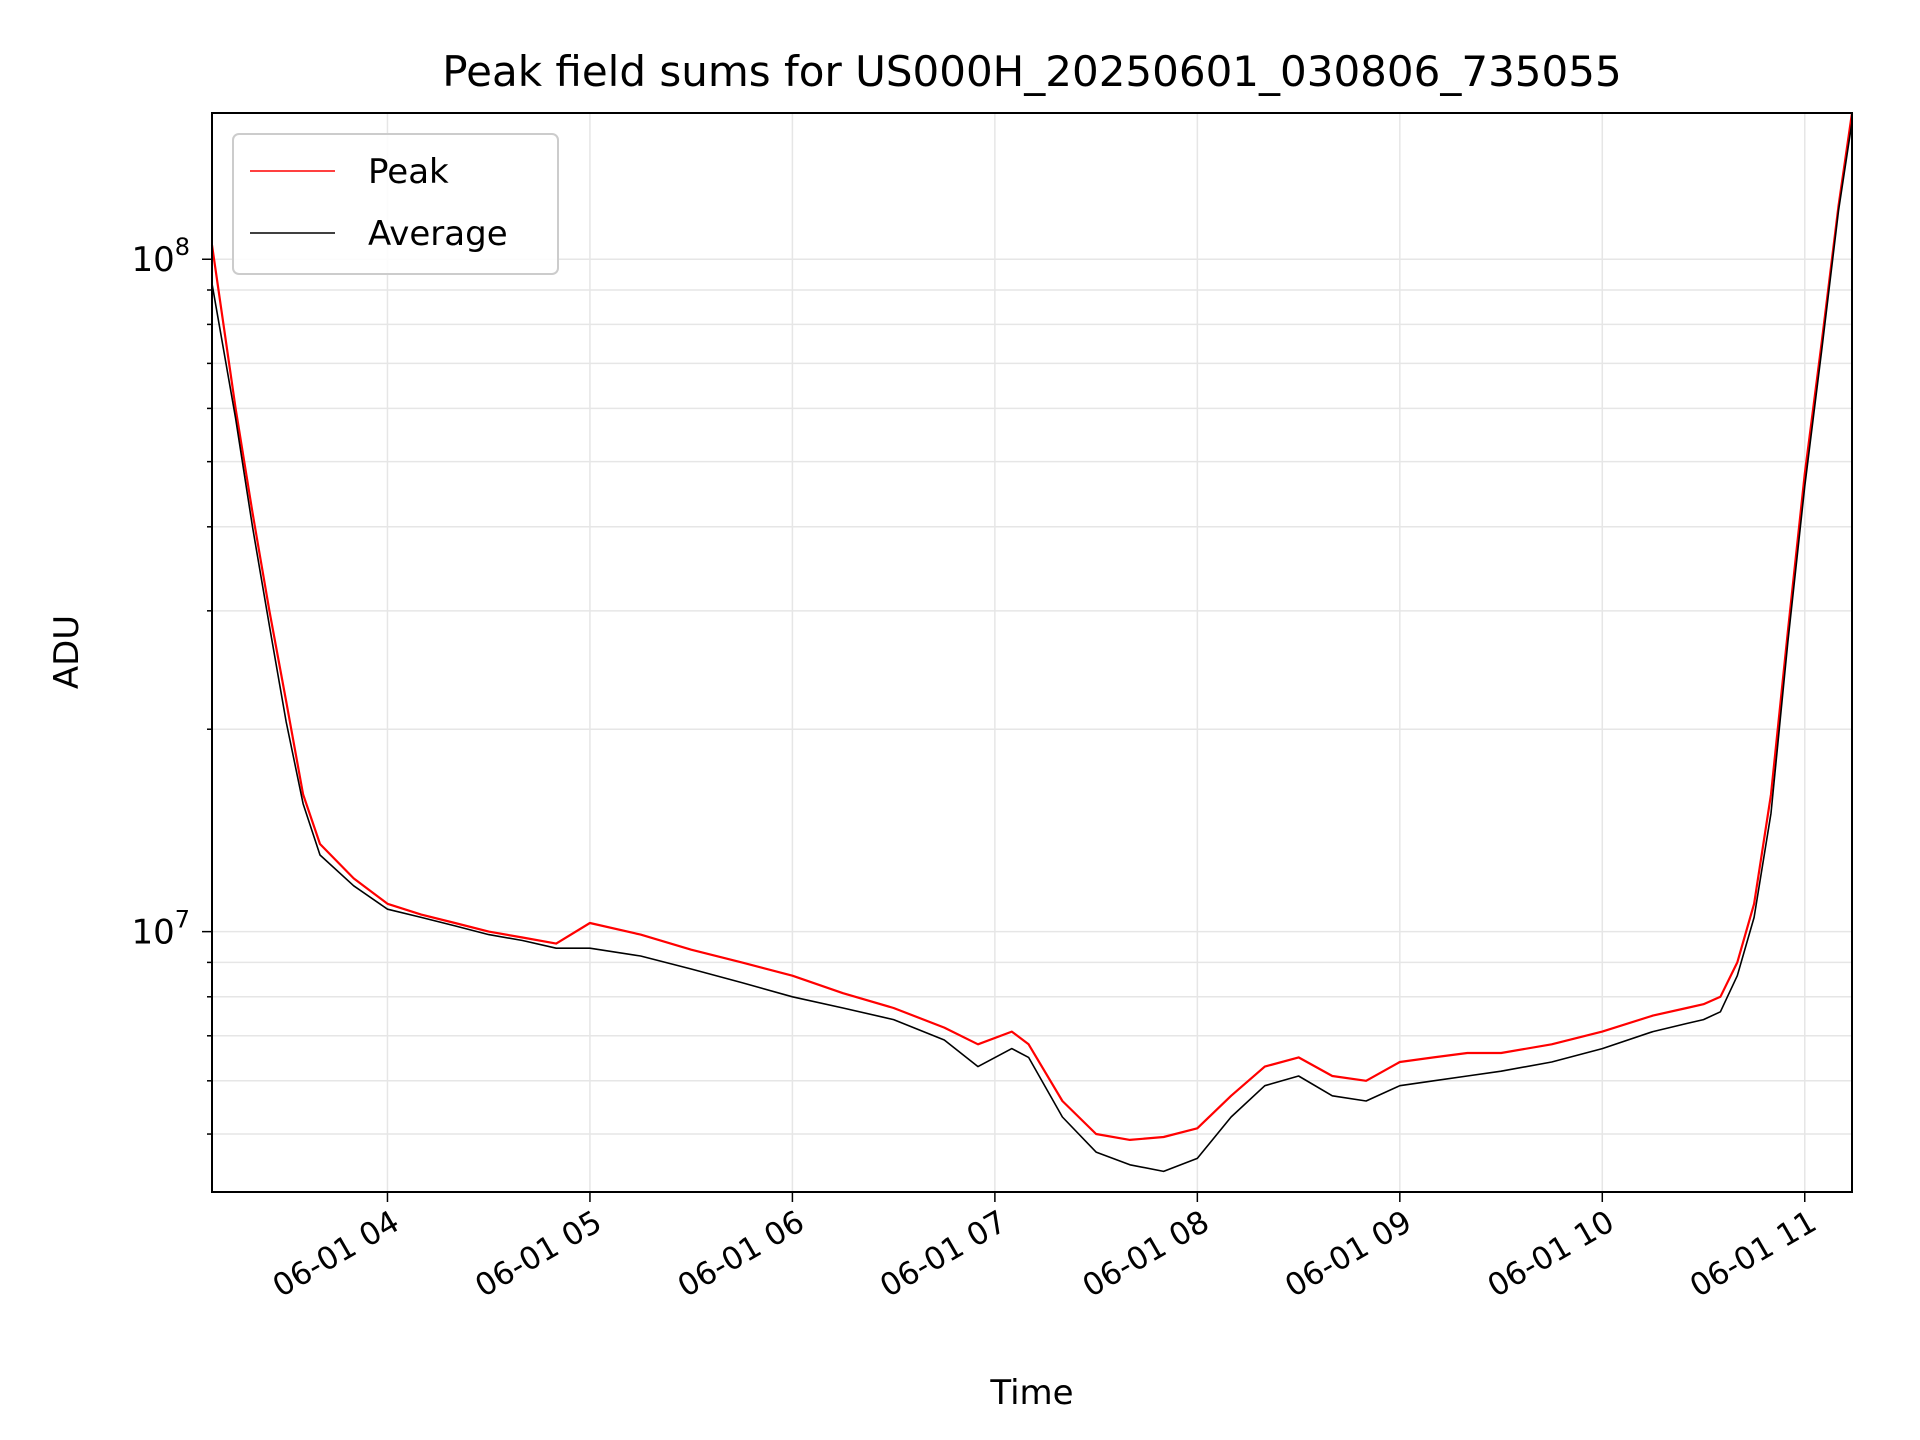 The image size is (1920, 1440). Describe the element at coordinates (1031, 1393) in the screenshot. I see `x-axis-label: Time` at that location.